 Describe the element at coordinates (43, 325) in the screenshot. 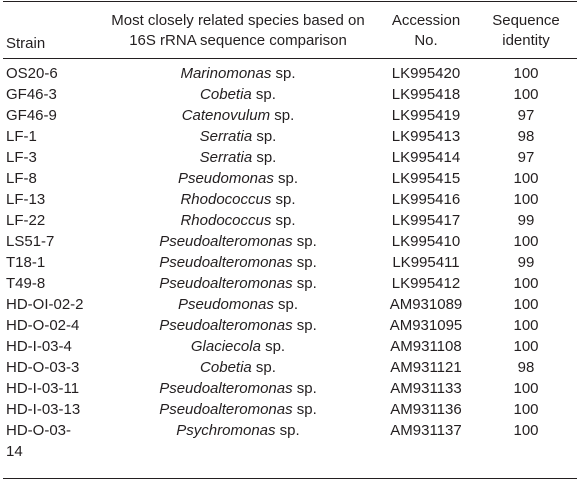

I see `strain-cell: HD-O-02-4` at that location.